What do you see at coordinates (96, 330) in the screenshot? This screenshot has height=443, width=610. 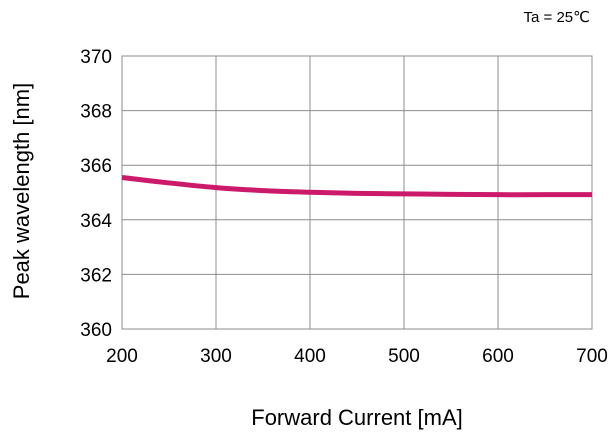 I see `y-tick-label: 360` at bounding box center [96, 330].